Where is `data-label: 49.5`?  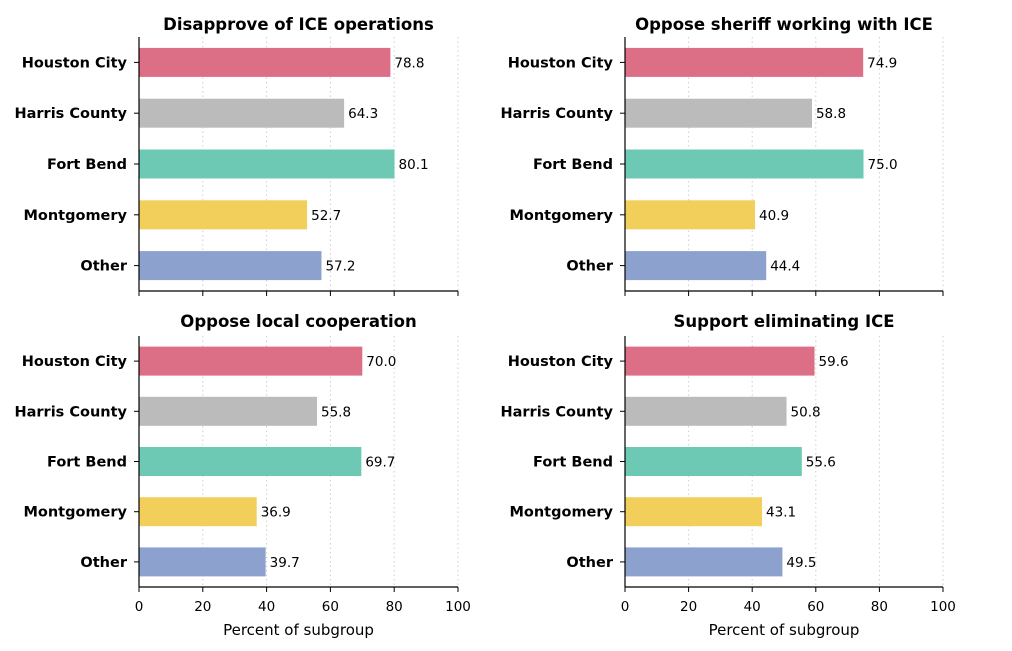
data-label: 49.5 is located at coordinates (801, 563).